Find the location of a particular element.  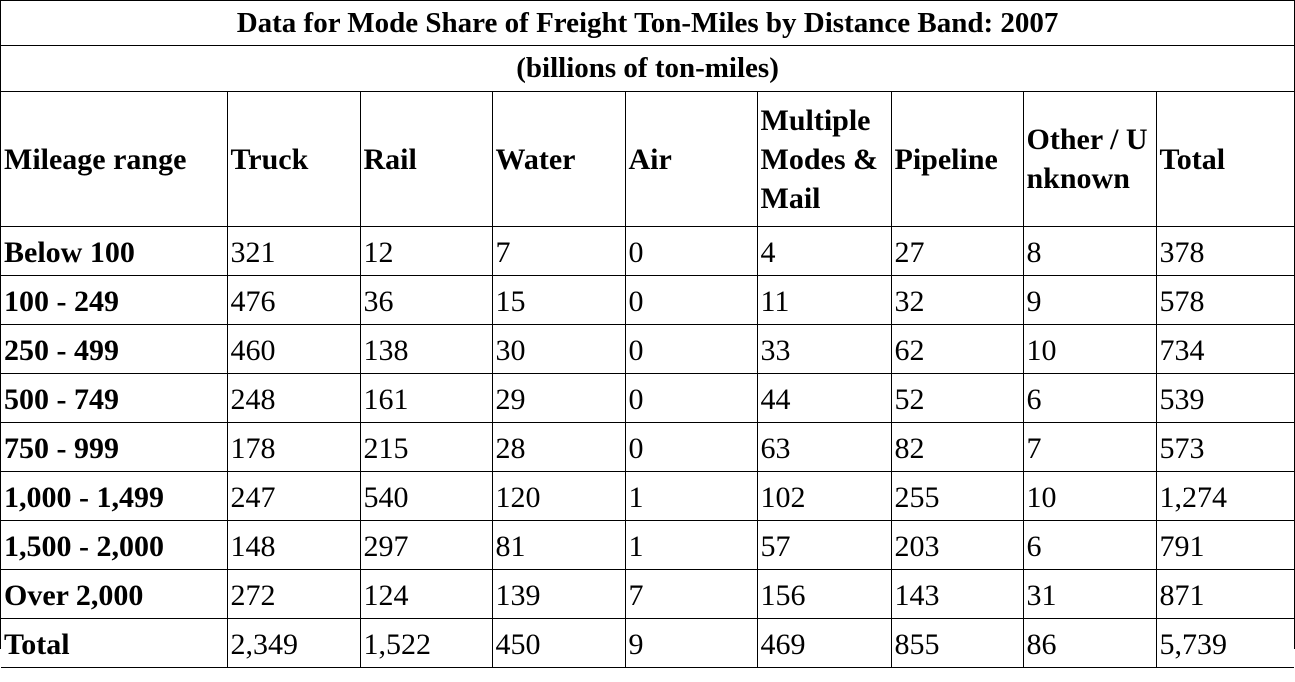

table-cell: 12 is located at coordinates (426, 251).